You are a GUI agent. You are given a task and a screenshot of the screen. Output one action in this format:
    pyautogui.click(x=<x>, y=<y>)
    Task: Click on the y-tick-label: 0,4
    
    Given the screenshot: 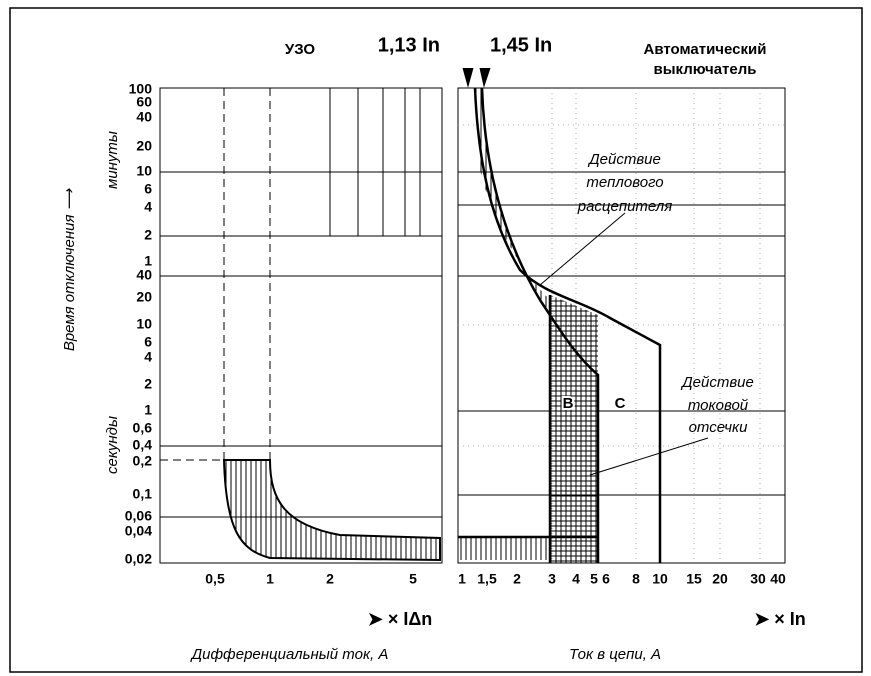 What is the action you would take?
    pyautogui.click(x=143, y=445)
    